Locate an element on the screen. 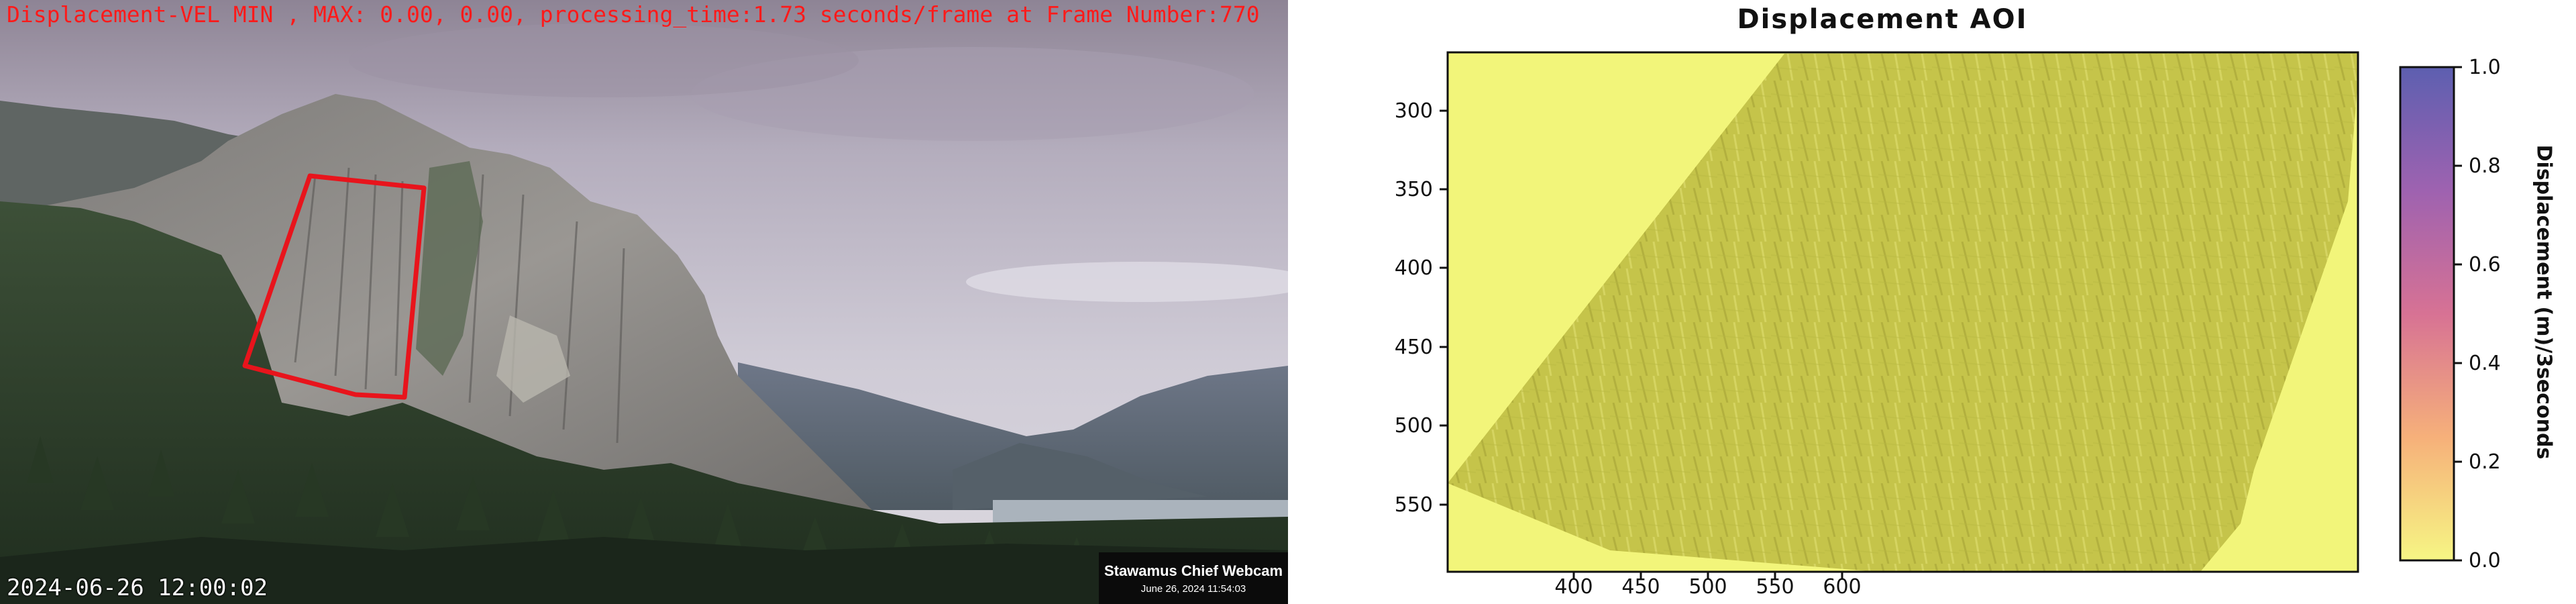 The image size is (2576, 604). plot-title-text: Displacement AOI is located at coordinates (1882, 19).